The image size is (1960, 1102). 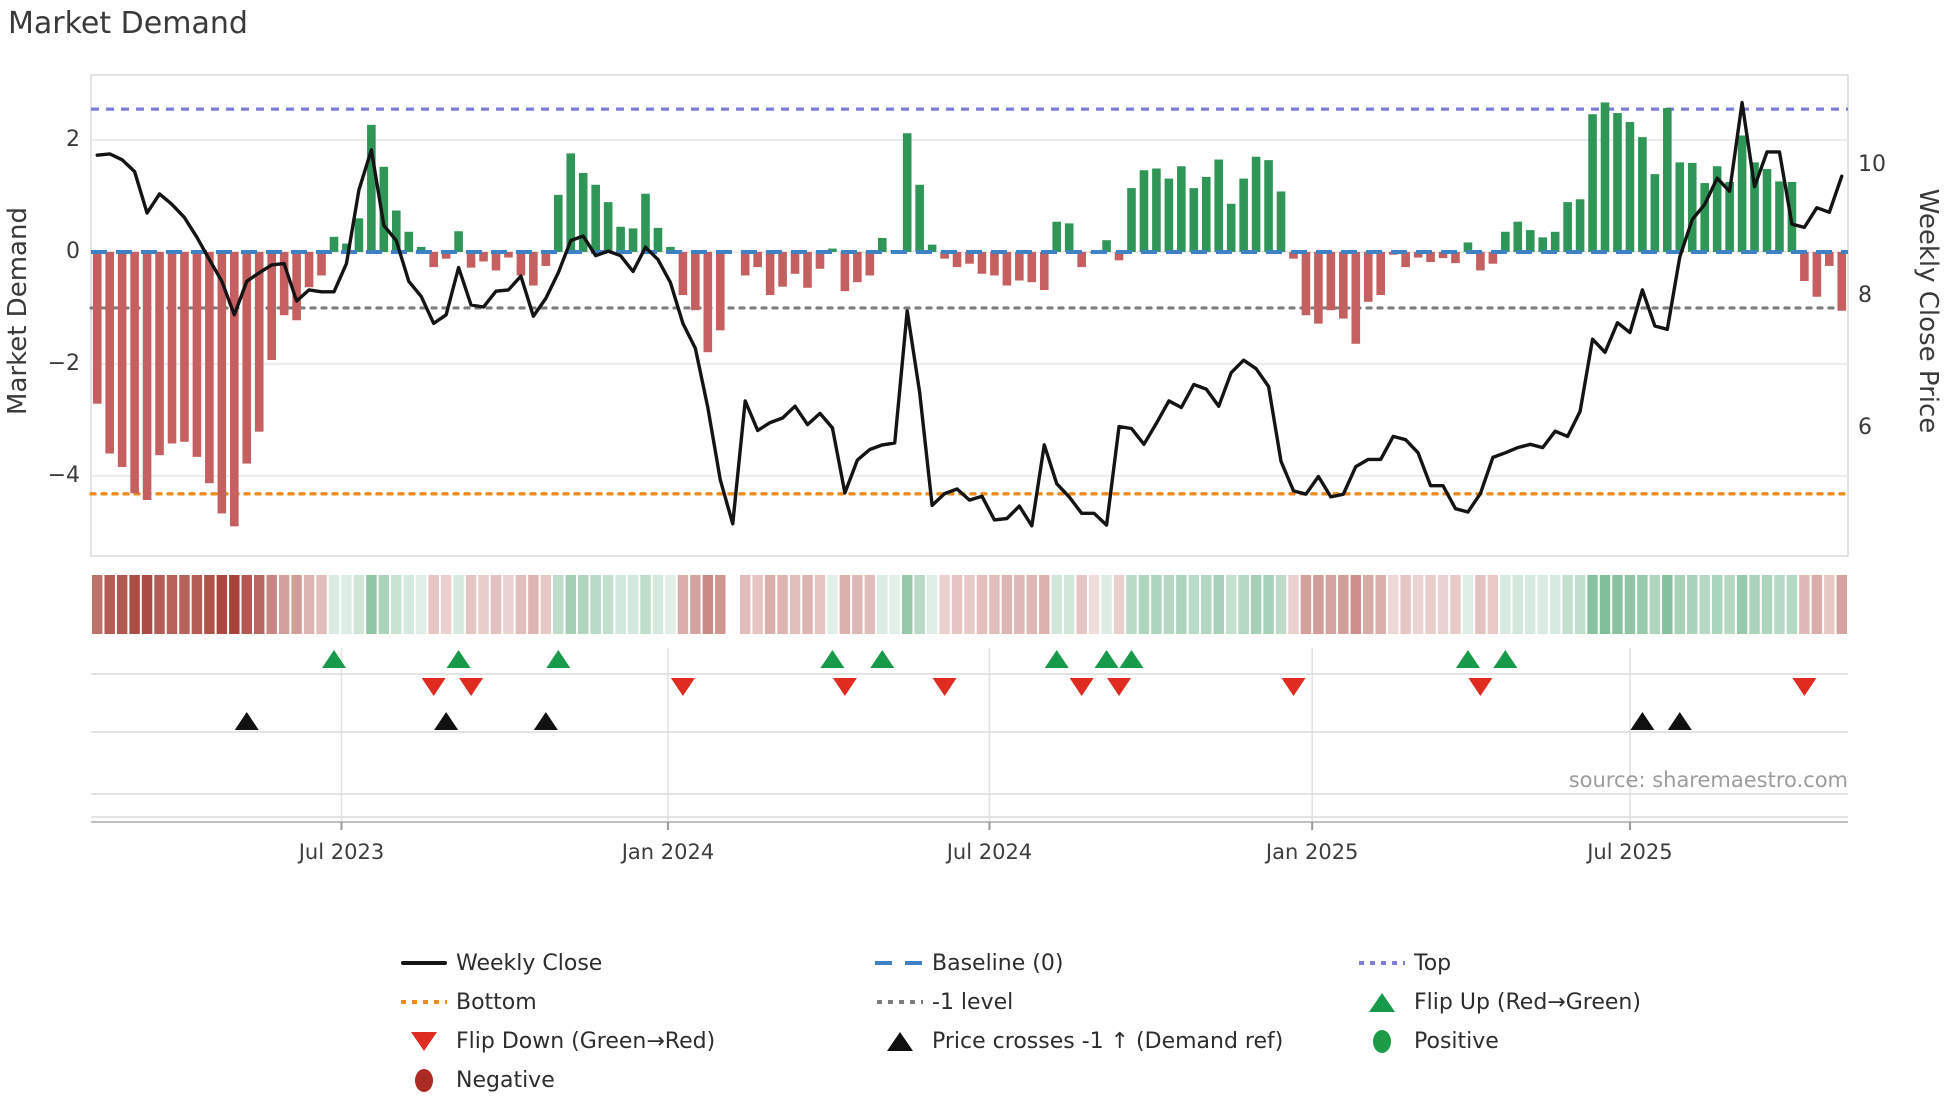 What do you see at coordinates (1527, 1002) in the screenshot?
I see `legend-label: Flip Up (Red→Green)` at bounding box center [1527, 1002].